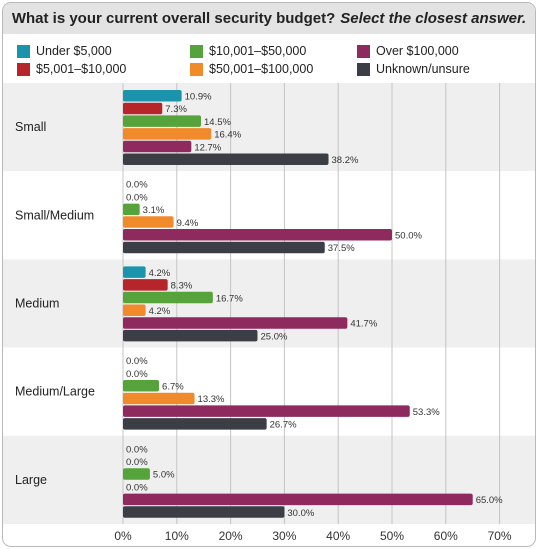 This screenshot has width=538, height=549. What do you see at coordinates (81, 69) in the screenshot?
I see `legend-label: $5,001–$10,000` at bounding box center [81, 69].